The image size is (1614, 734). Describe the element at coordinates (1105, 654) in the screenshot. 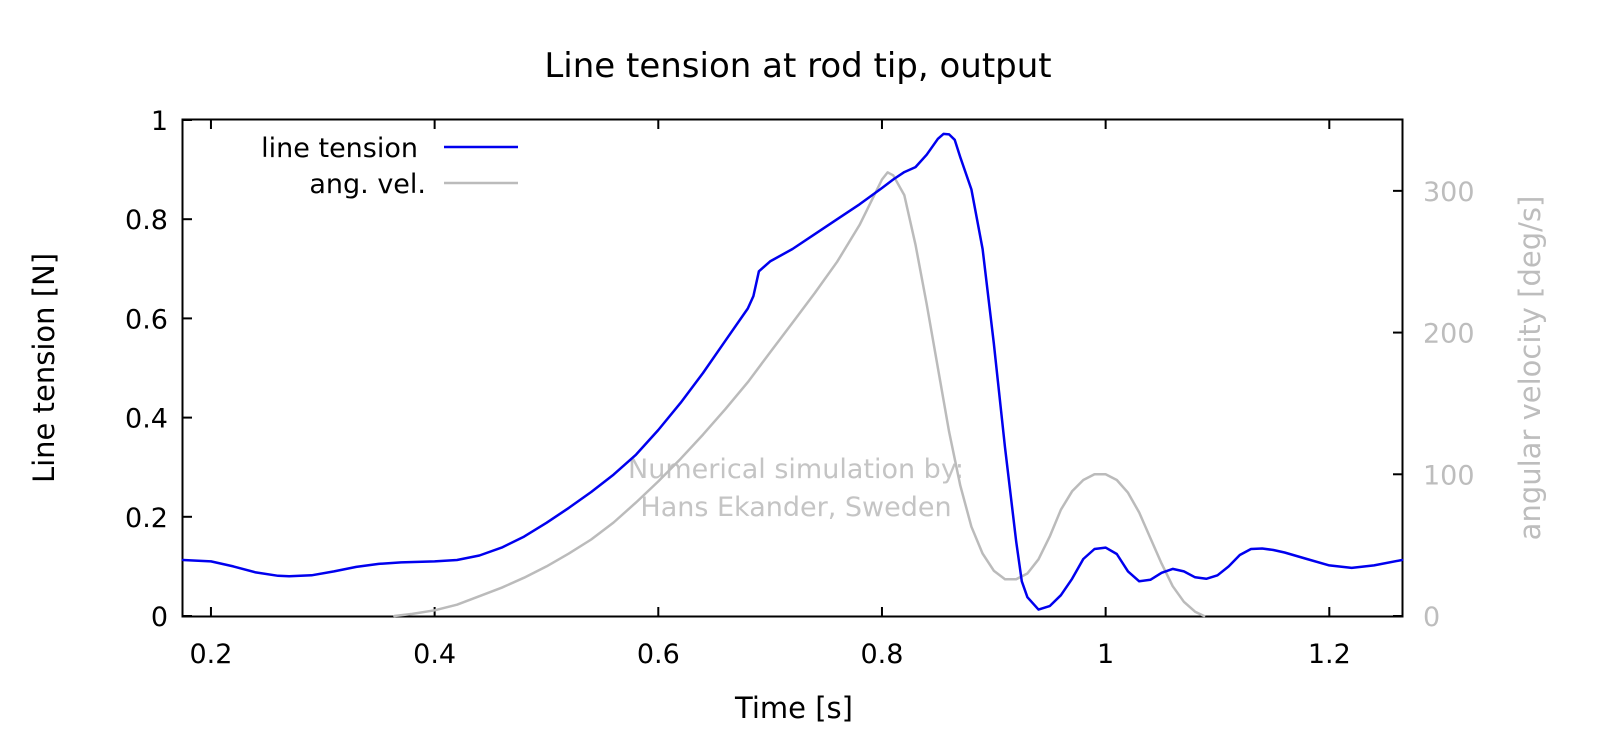

I see `x-tick-label: 1` at that location.